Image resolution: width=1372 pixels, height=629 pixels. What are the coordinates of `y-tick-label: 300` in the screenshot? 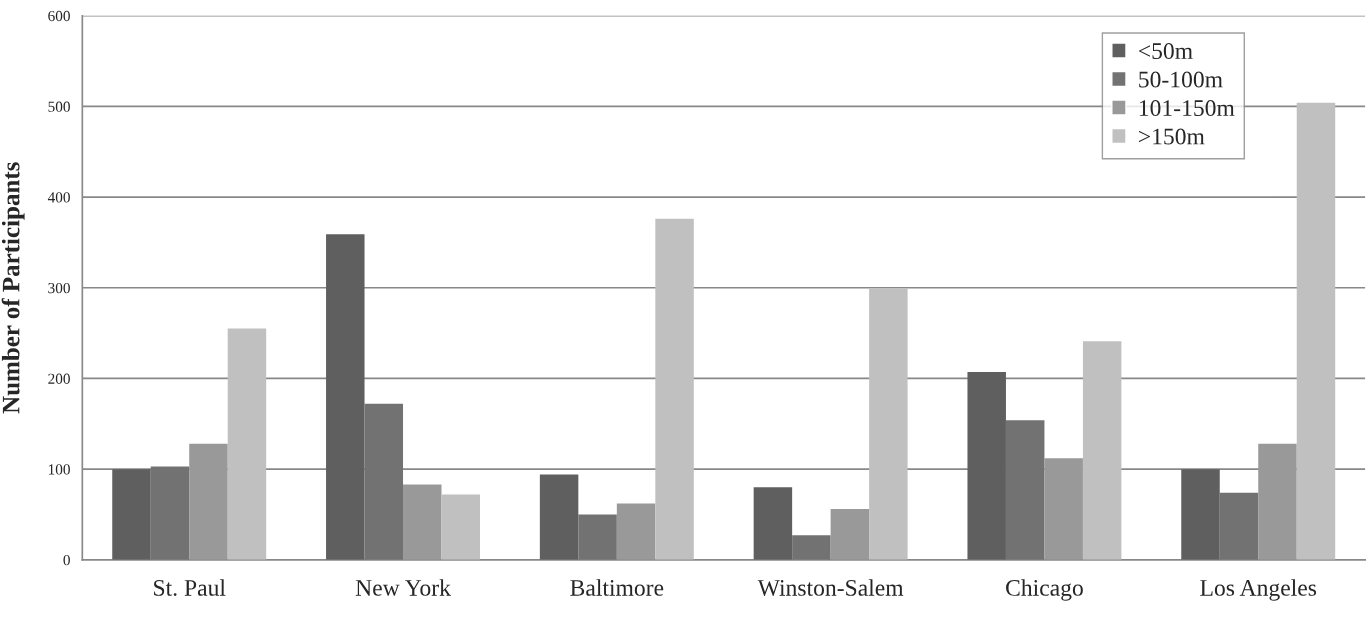 It's located at (59, 288).